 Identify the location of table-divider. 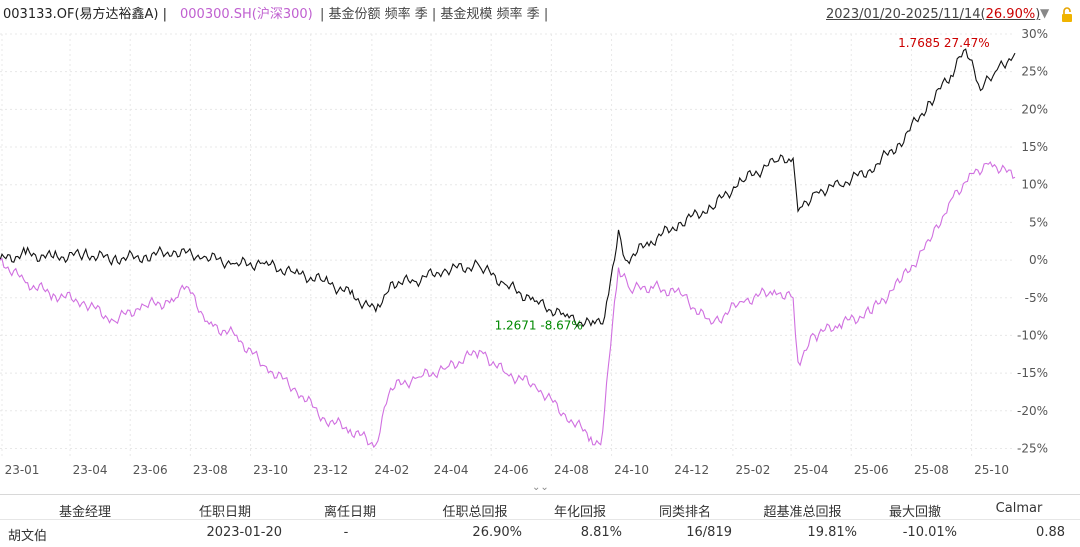
(540, 519).